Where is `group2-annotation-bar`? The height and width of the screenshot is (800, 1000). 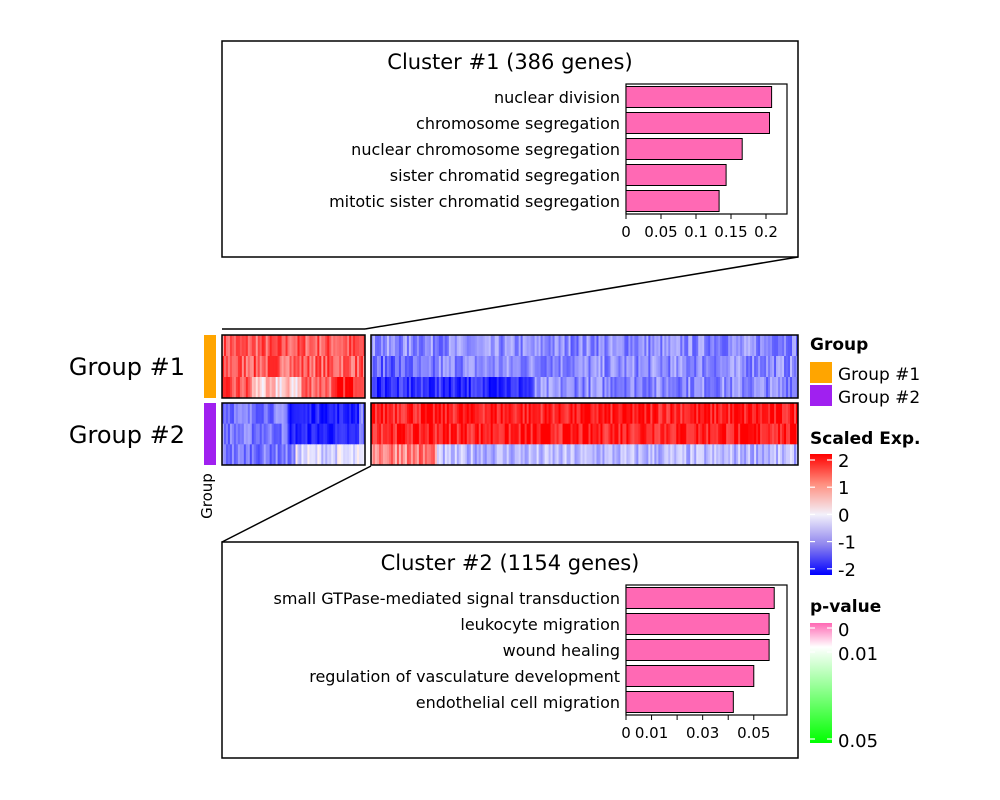
group2-annotation-bar is located at coordinates (210, 434).